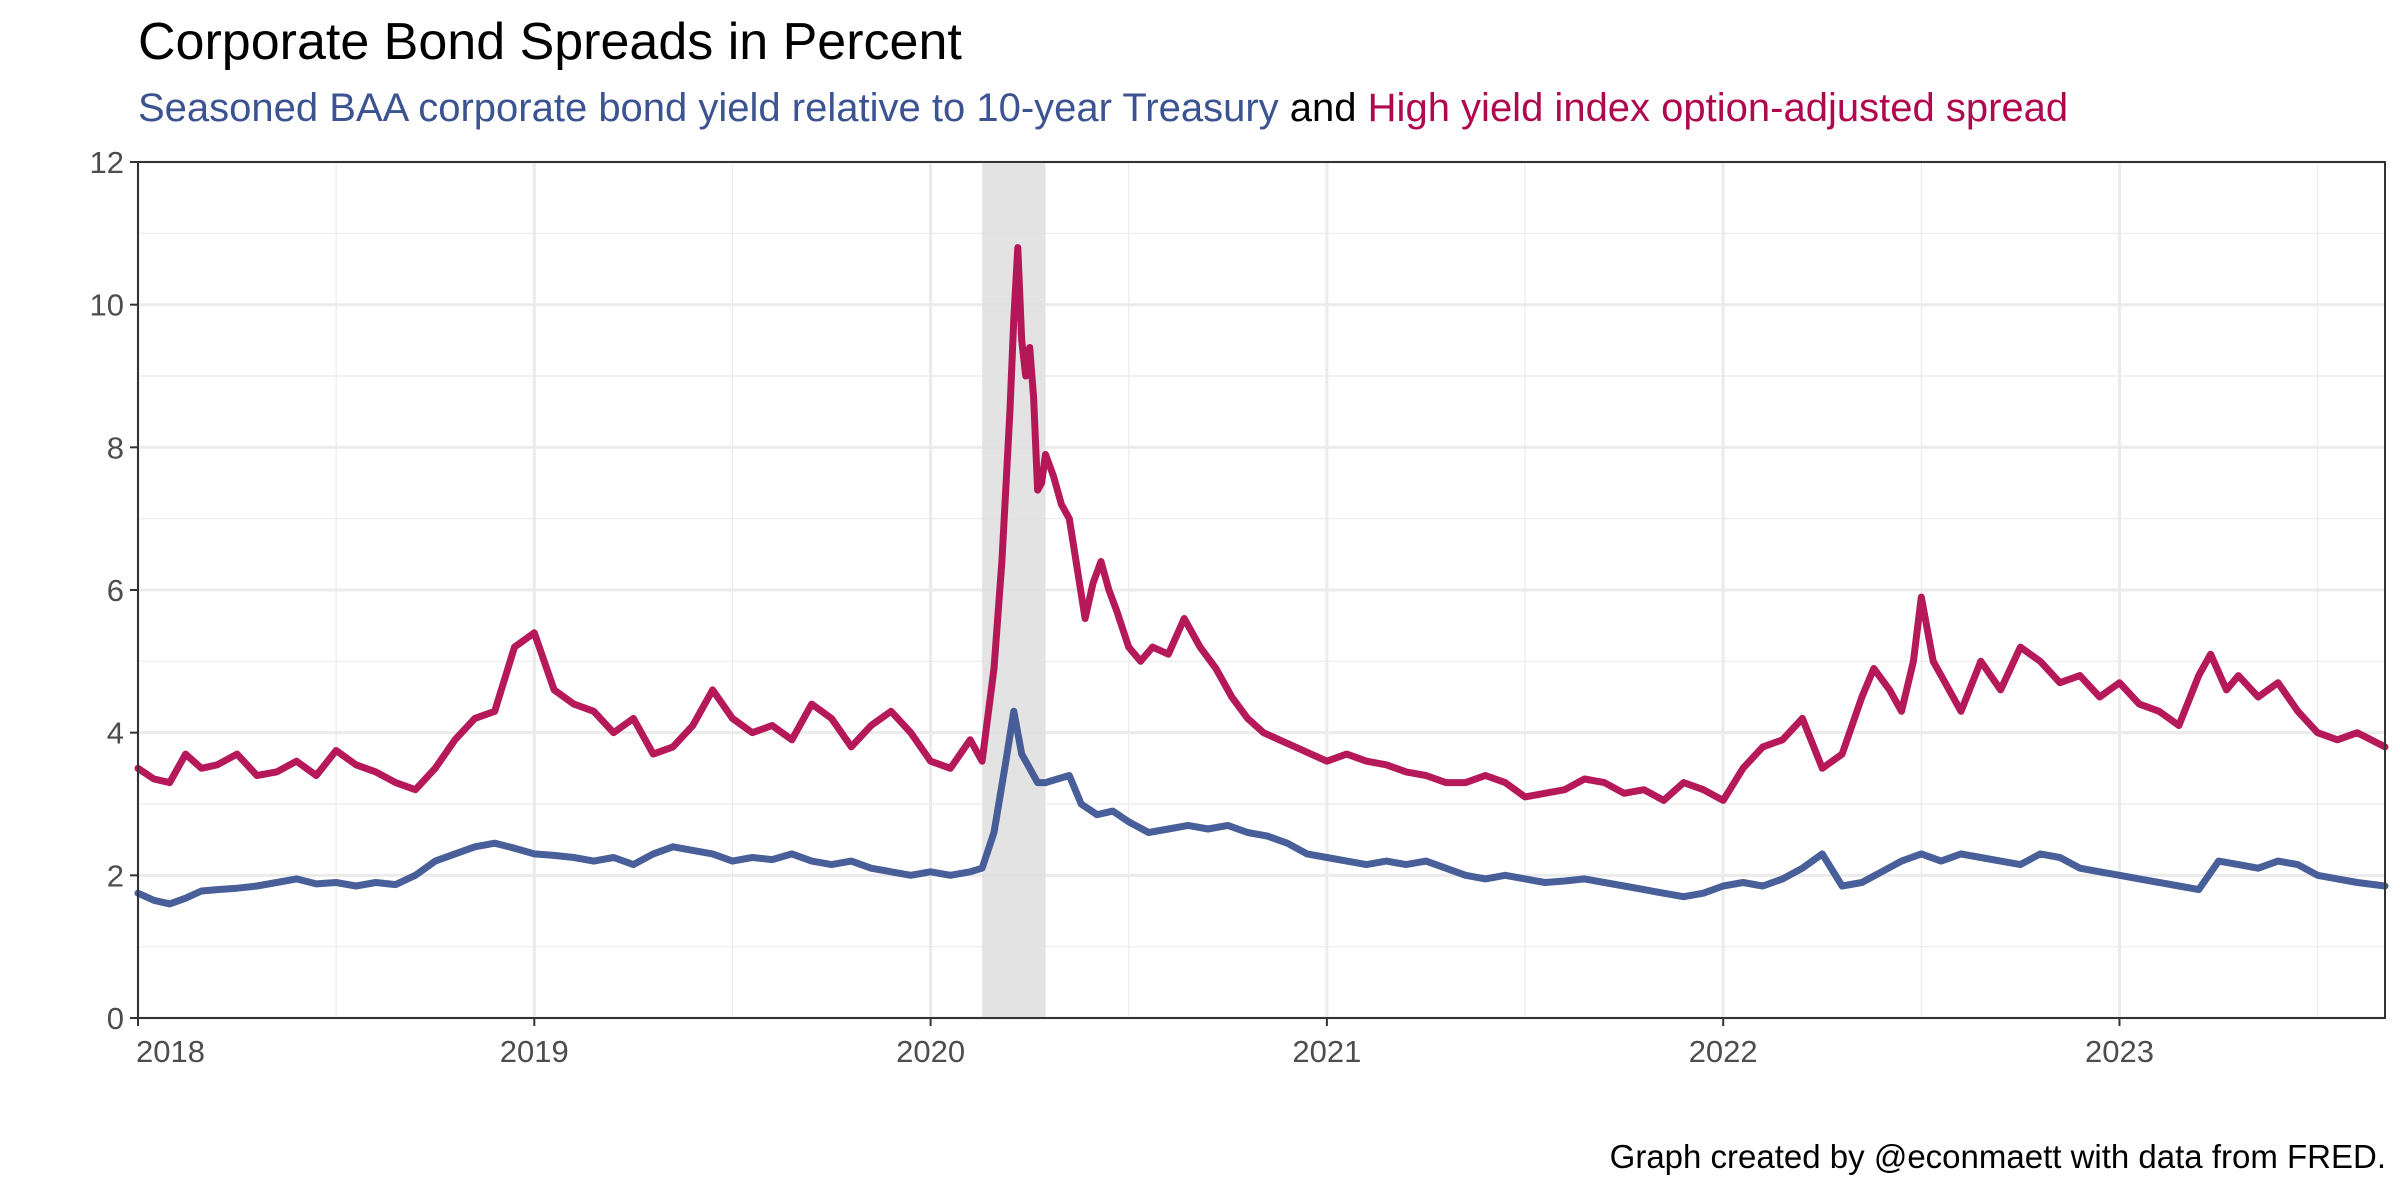  What do you see at coordinates (115, 447) in the screenshot?
I see `y-tick-label: 8` at bounding box center [115, 447].